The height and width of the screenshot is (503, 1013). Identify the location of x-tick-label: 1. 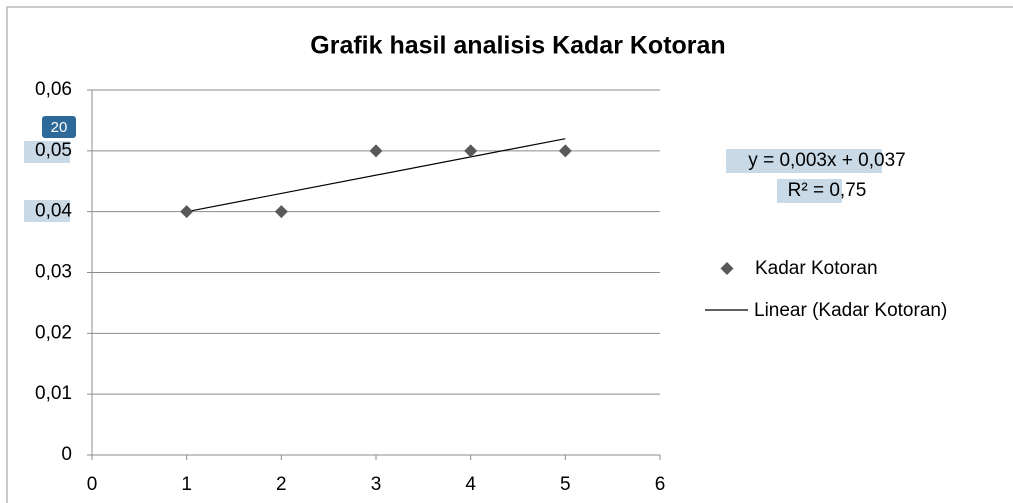
(186, 484).